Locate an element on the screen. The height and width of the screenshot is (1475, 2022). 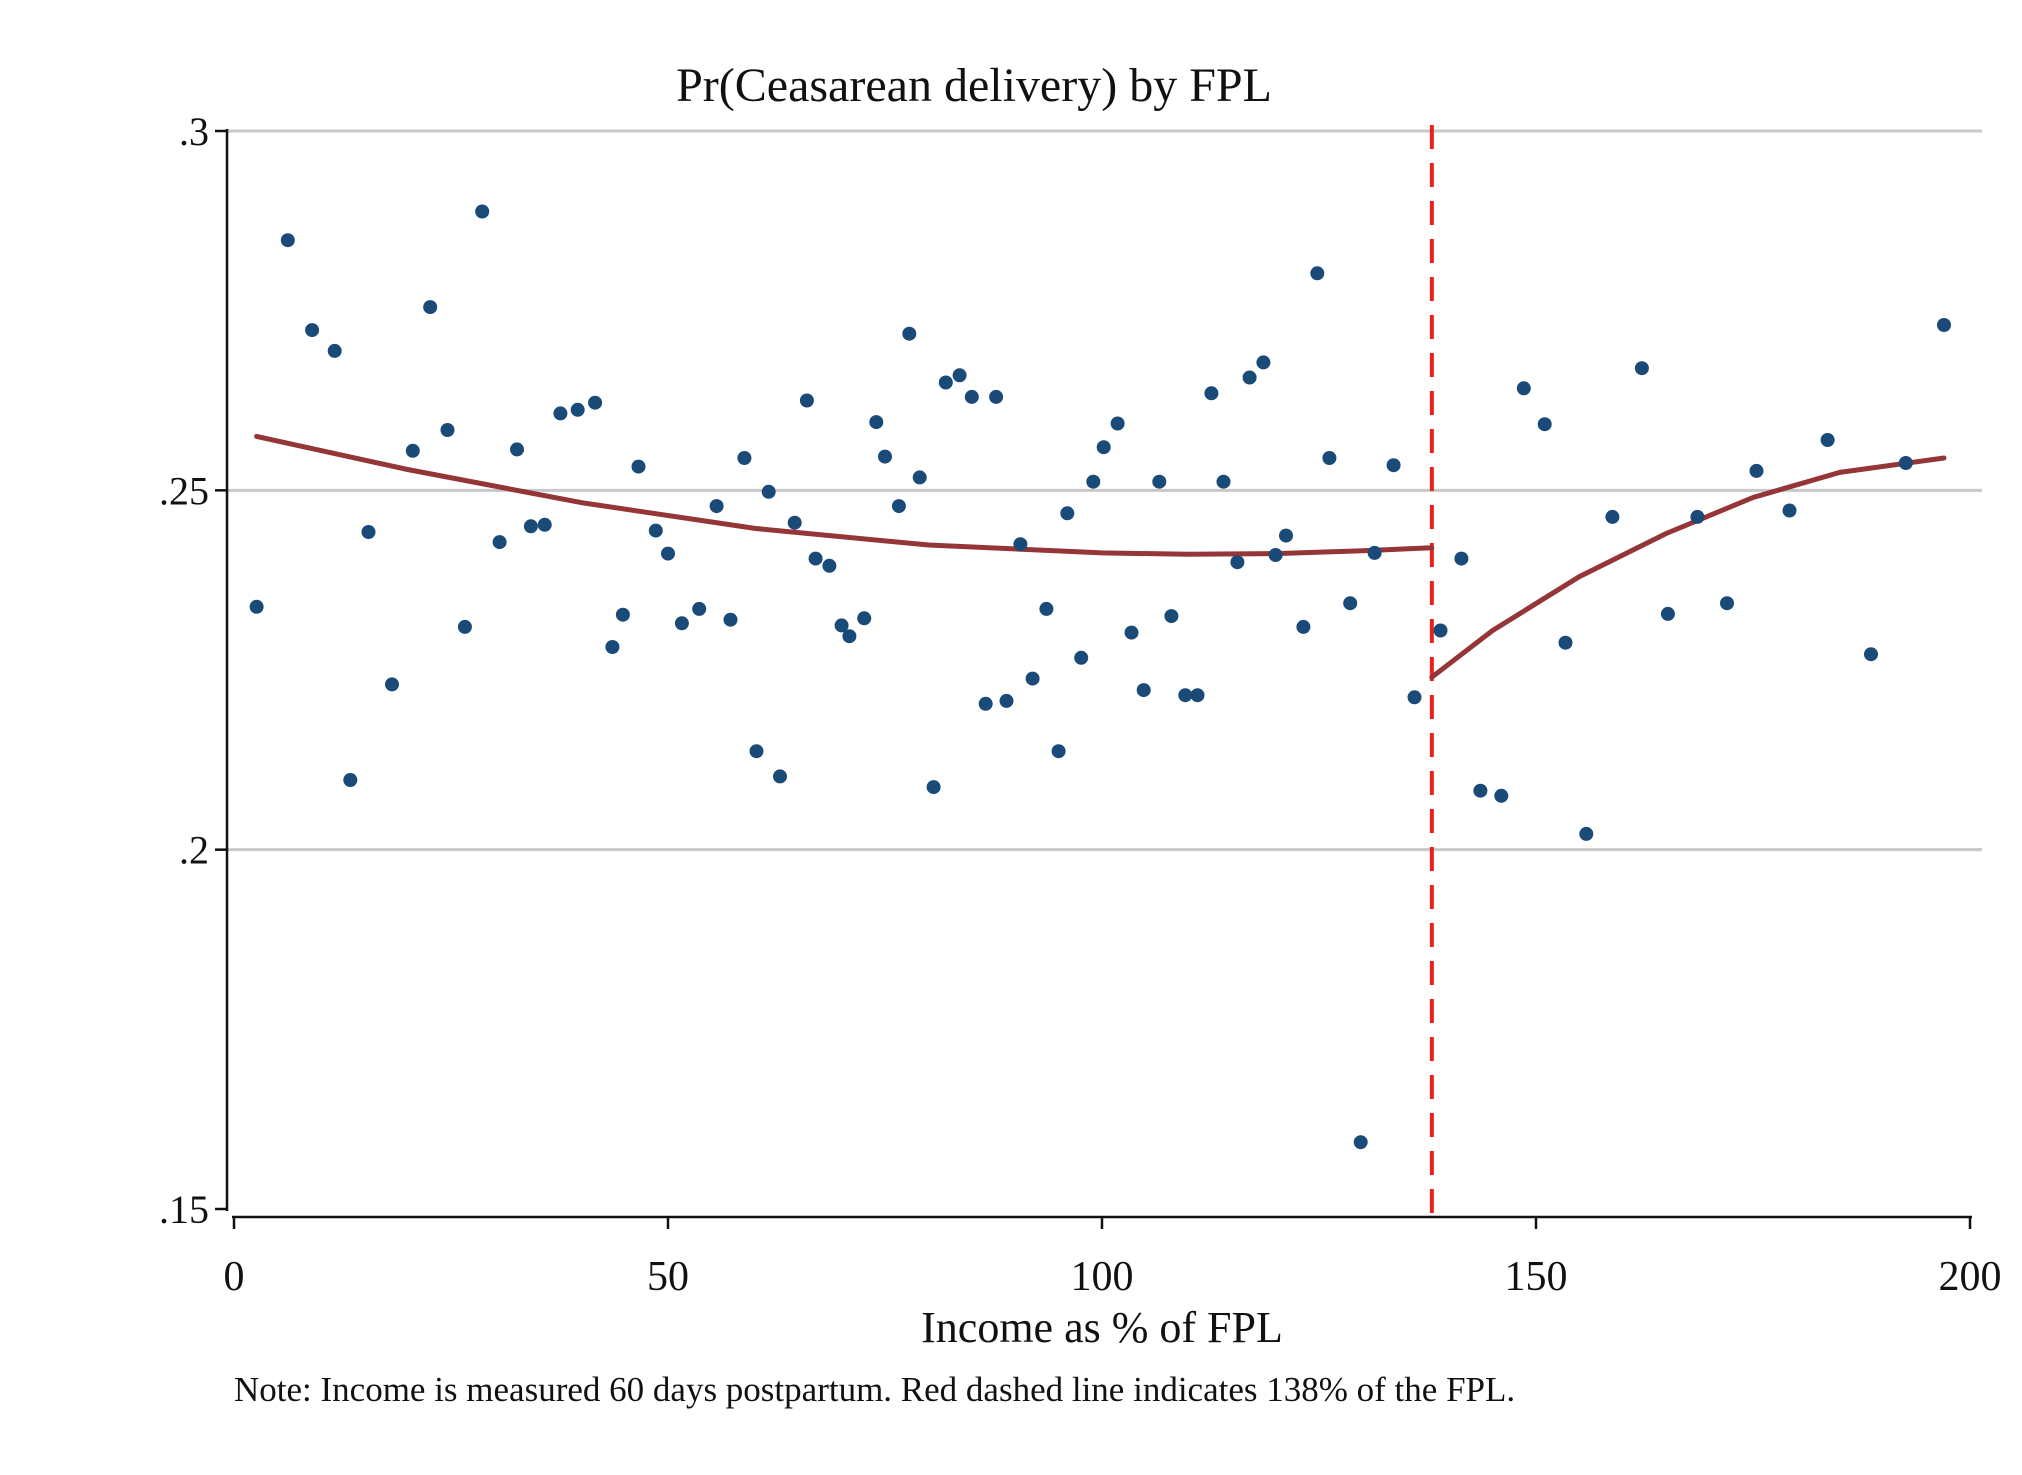
x-axis-label: Income as % of FPL is located at coordinates (1102, 1327).